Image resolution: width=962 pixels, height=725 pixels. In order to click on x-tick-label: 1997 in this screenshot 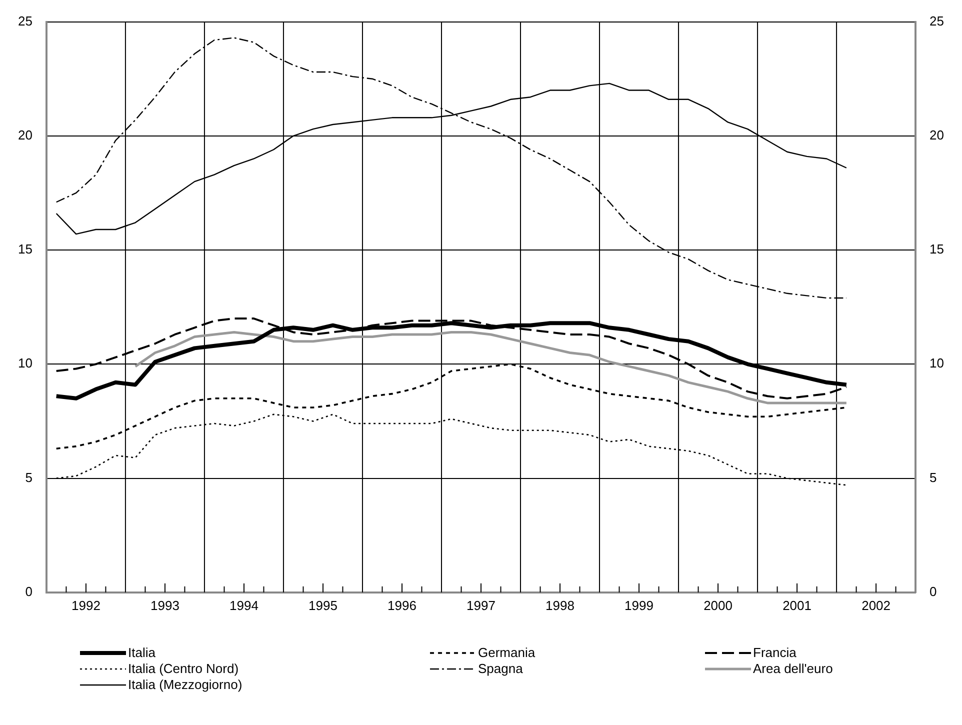, I will do `click(481, 605)`.